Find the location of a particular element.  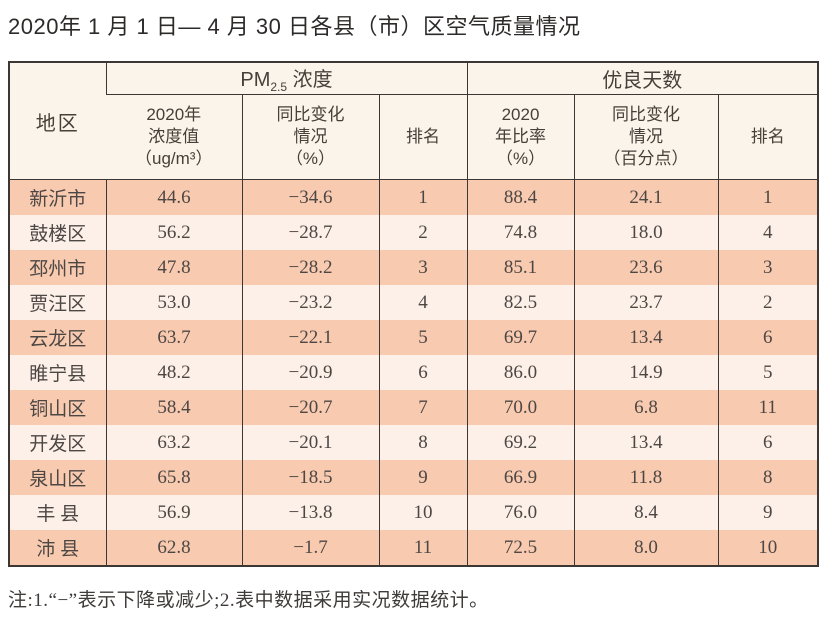

cell-good-rank: 11 is located at coordinates (768, 407).